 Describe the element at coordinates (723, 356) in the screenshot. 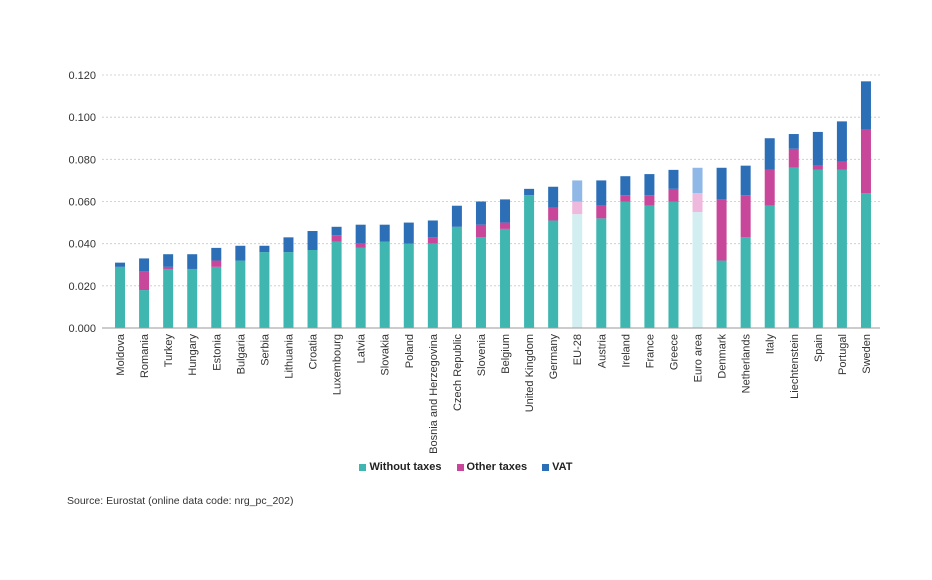

I see `x-tick-label: Denmark` at that location.